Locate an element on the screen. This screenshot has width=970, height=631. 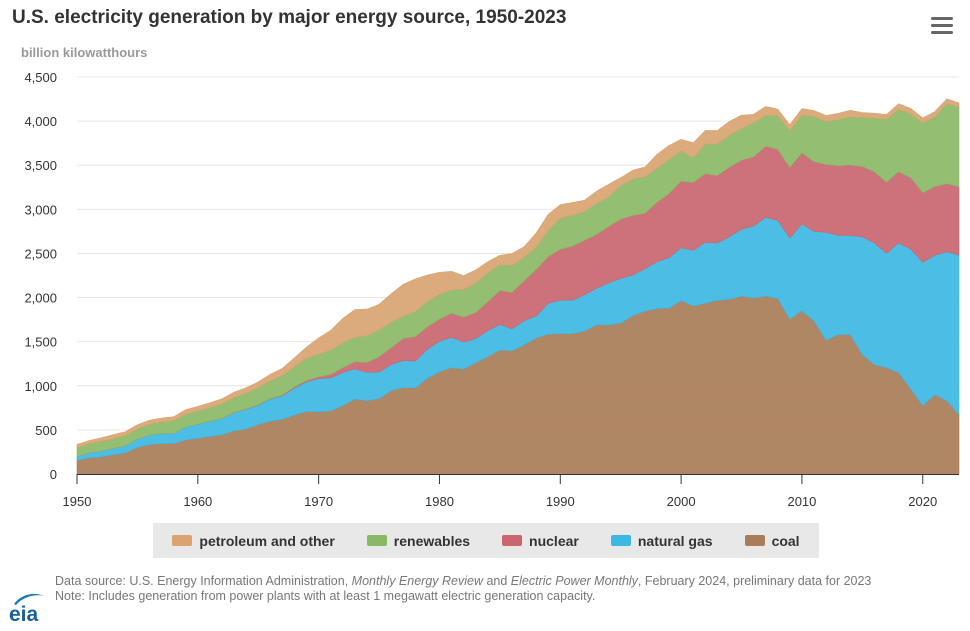
y-tick-label: 2,000 is located at coordinates (40, 298).